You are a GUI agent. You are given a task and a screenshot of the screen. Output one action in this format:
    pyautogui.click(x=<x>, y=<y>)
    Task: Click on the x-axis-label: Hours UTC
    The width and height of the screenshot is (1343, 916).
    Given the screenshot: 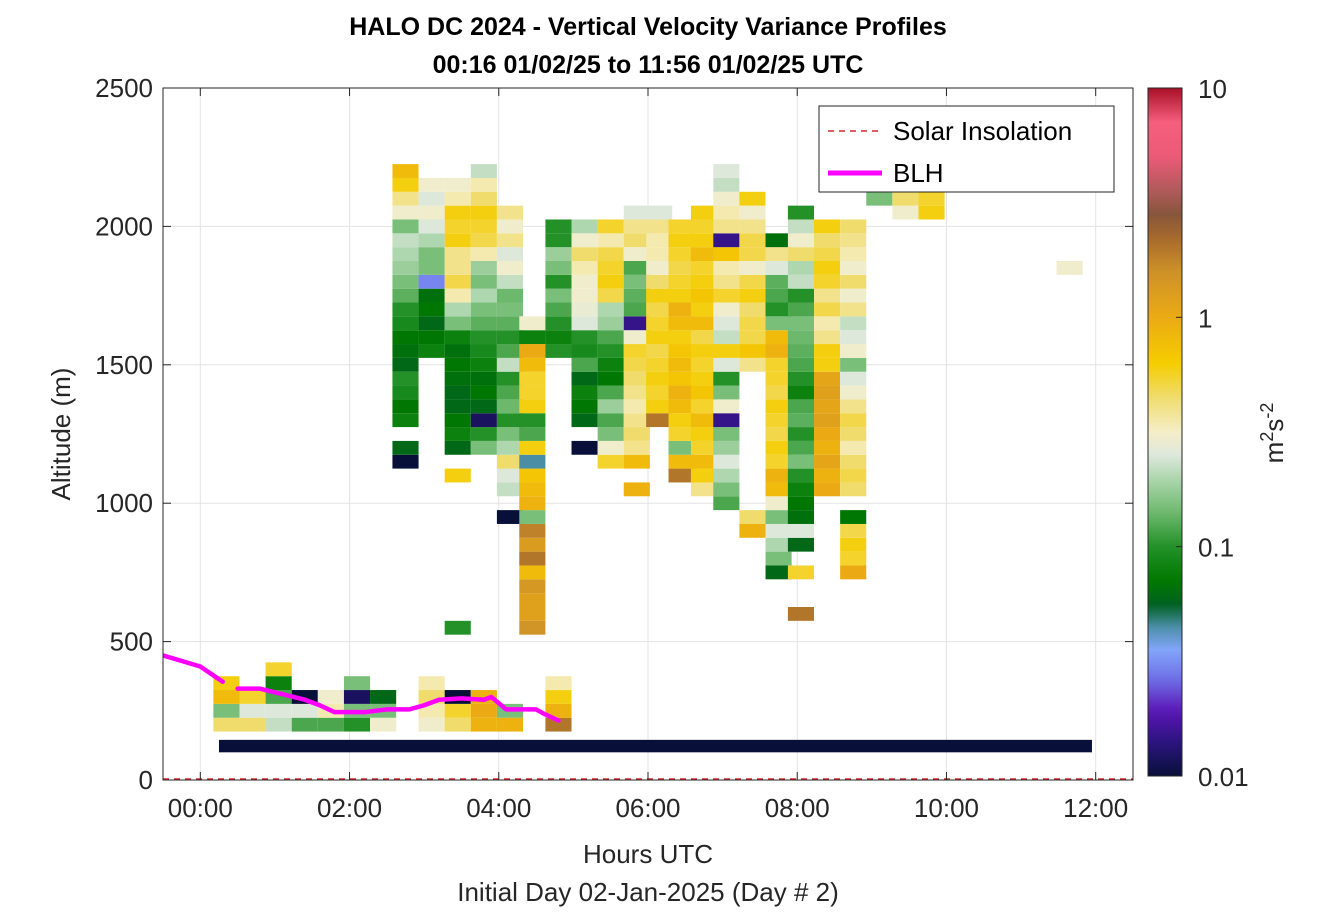 What is the action you would take?
    pyautogui.click(x=648, y=854)
    